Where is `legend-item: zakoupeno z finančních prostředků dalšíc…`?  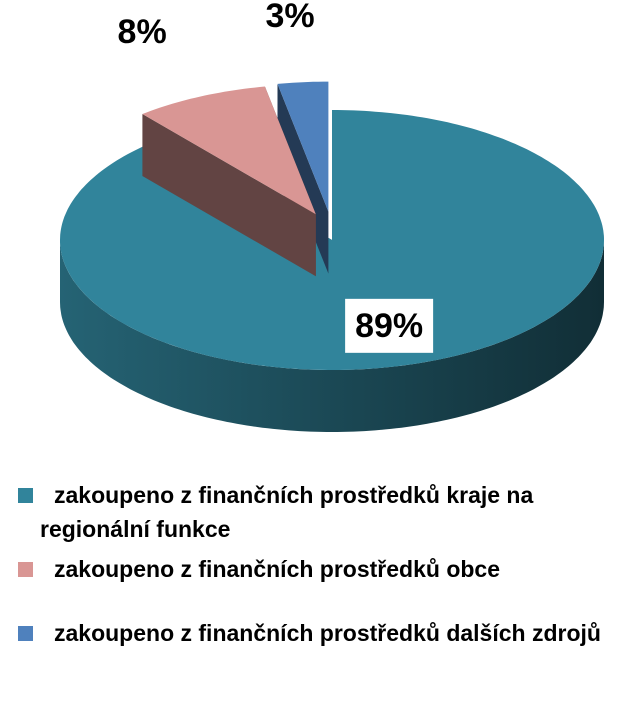
legend-item: zakoupeno z finančních prostředků dalšíc… is located at coordinates (324, 633).